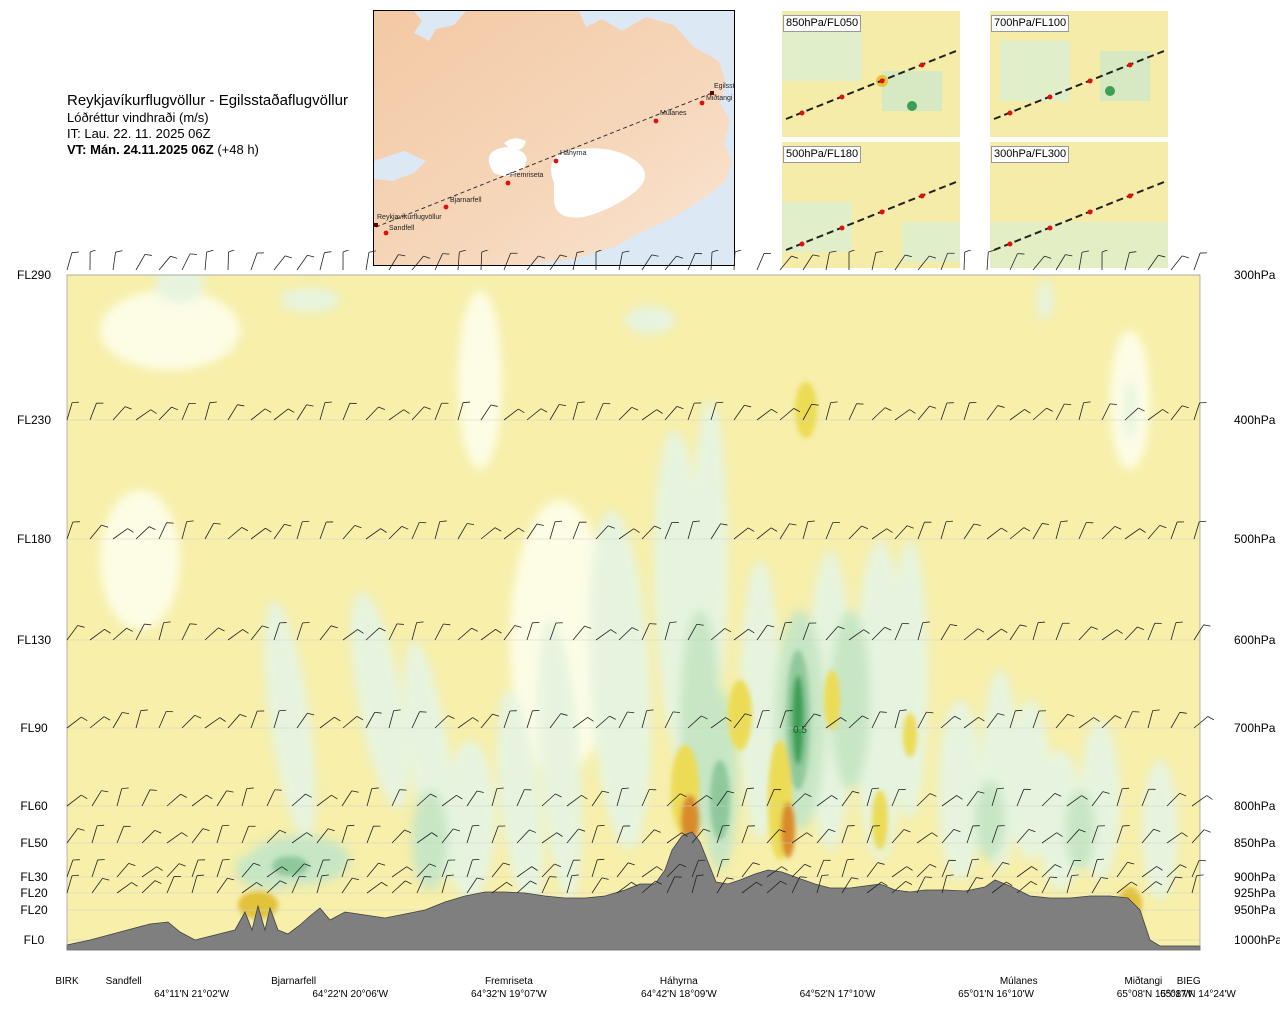 The height and width of the screenshot is (1010, 1280). I want to click on valid-time: VT: Mán. 24.11.2025 06Z (+48 h), so click(227, 150).